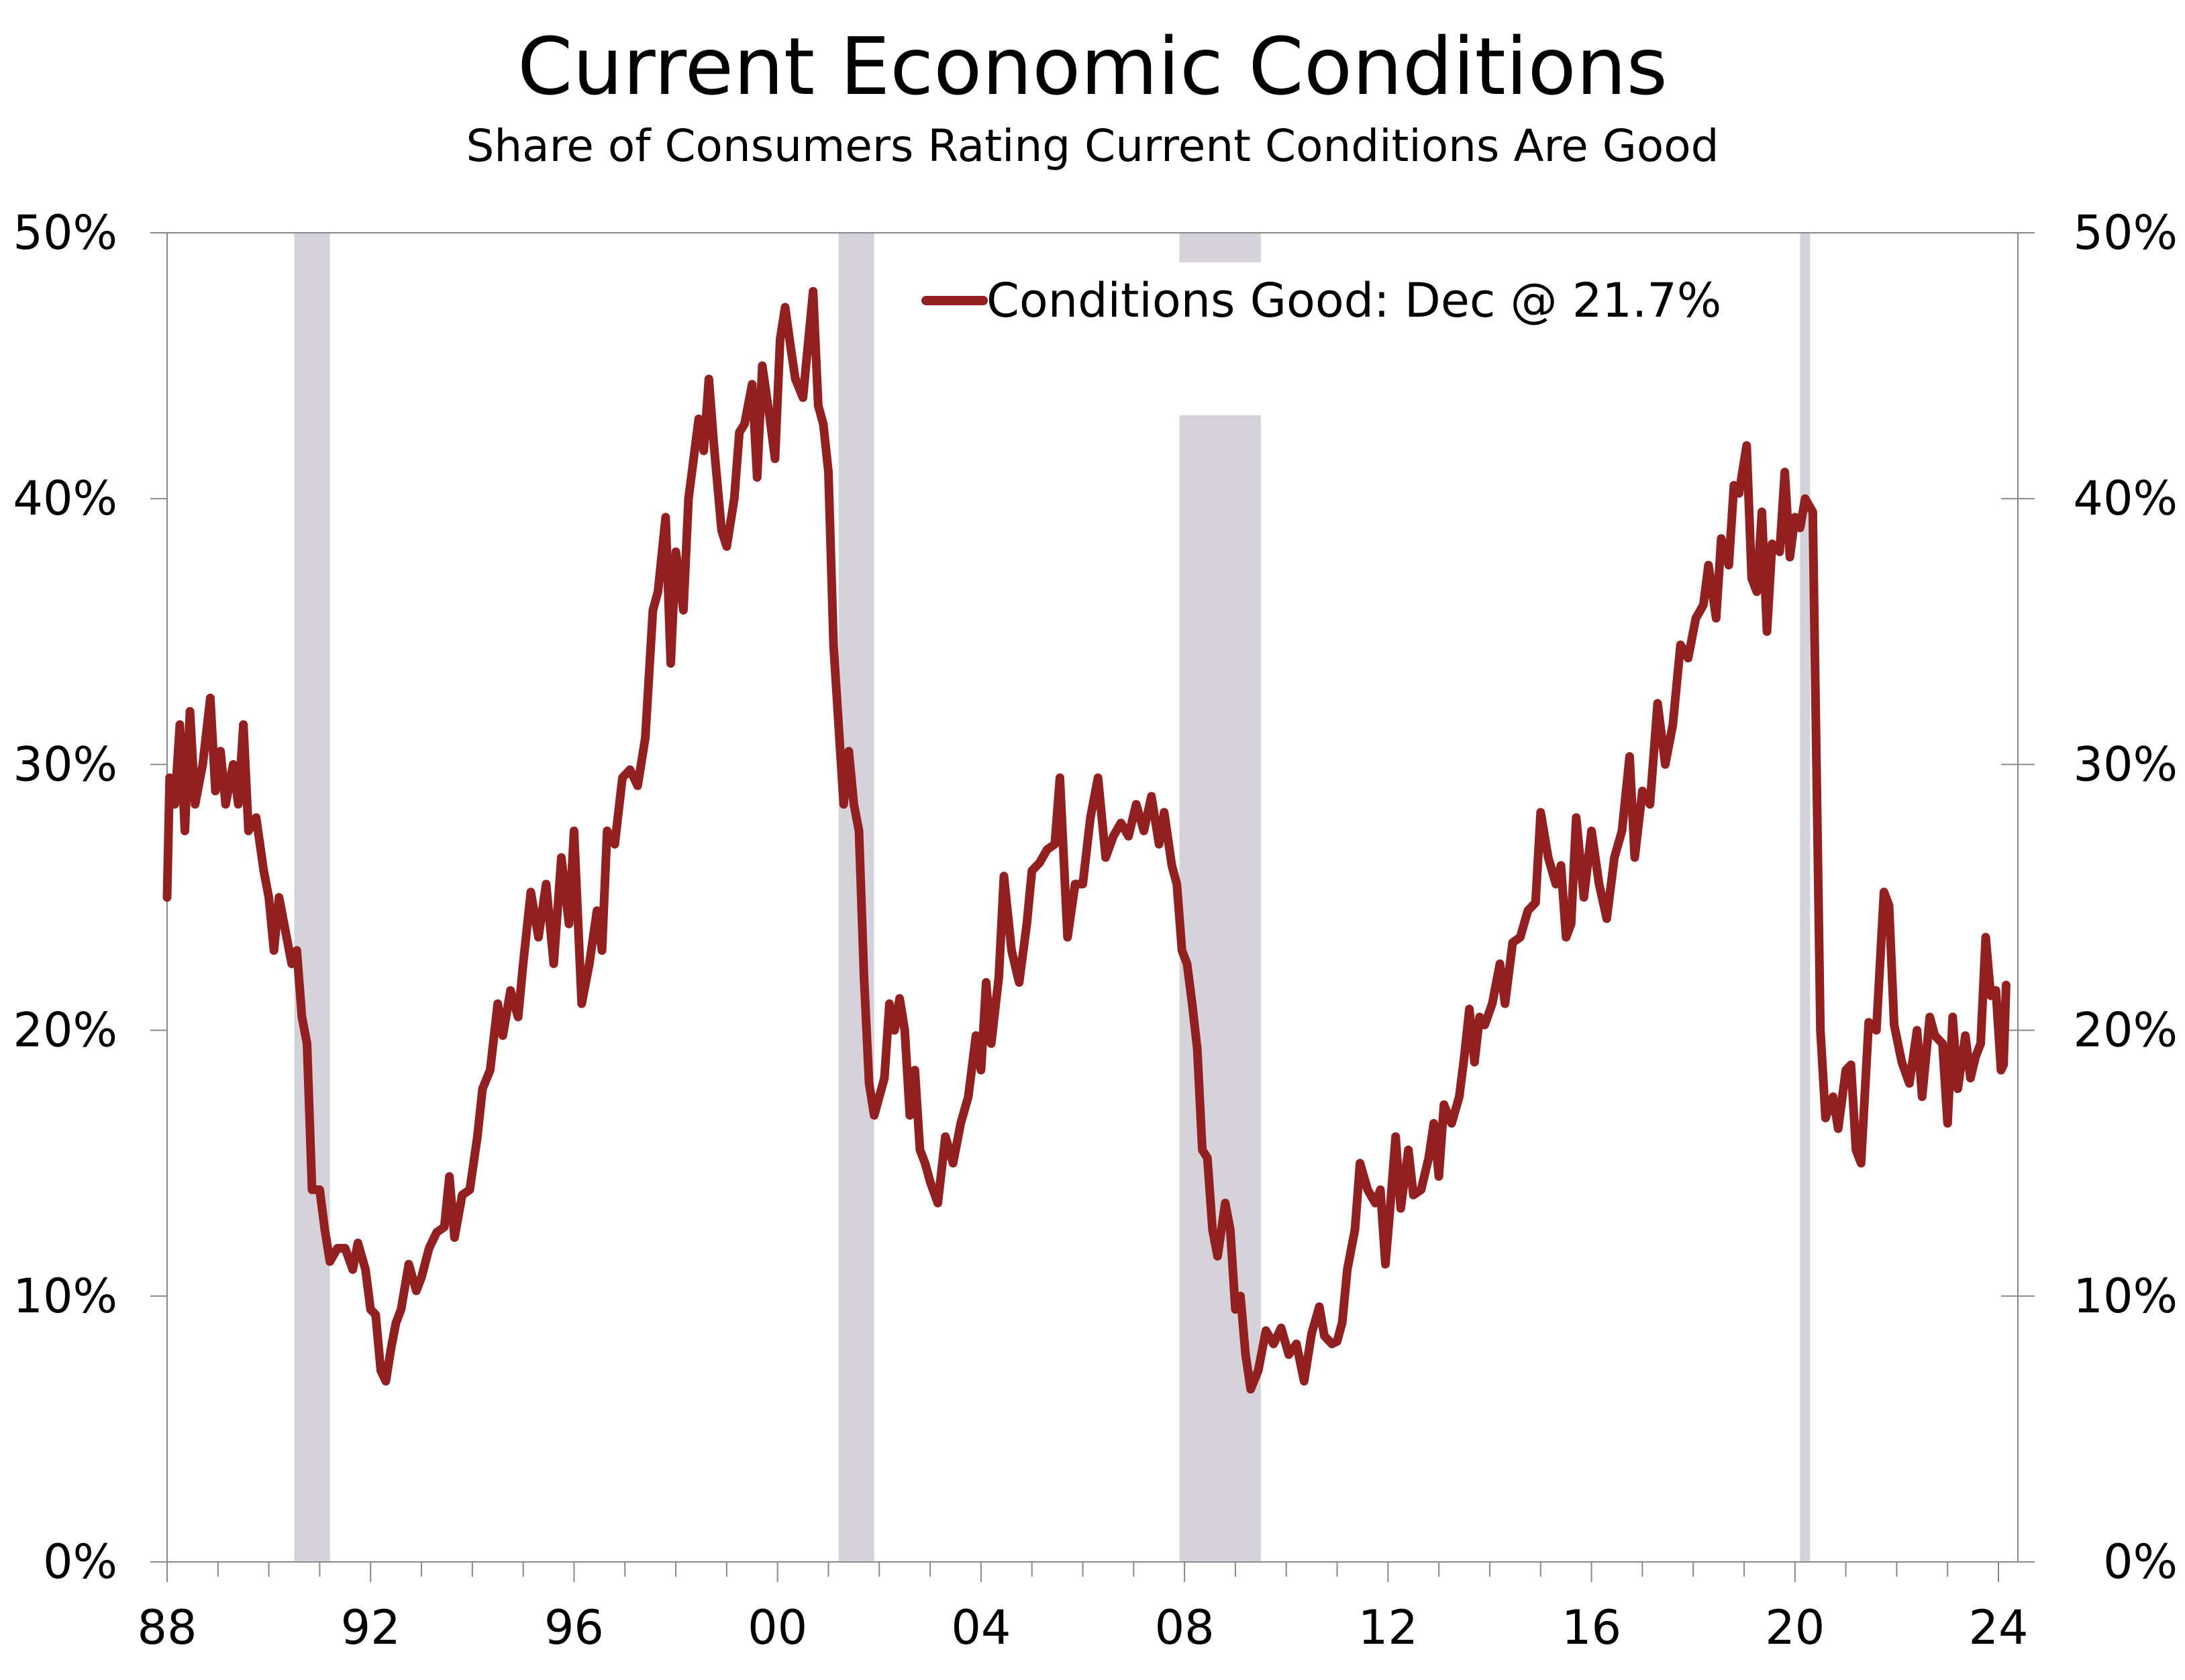 This screenshot has height=1680, width=2185. I want to click on y-tick-label-left: 20%, so click(65, 1030).